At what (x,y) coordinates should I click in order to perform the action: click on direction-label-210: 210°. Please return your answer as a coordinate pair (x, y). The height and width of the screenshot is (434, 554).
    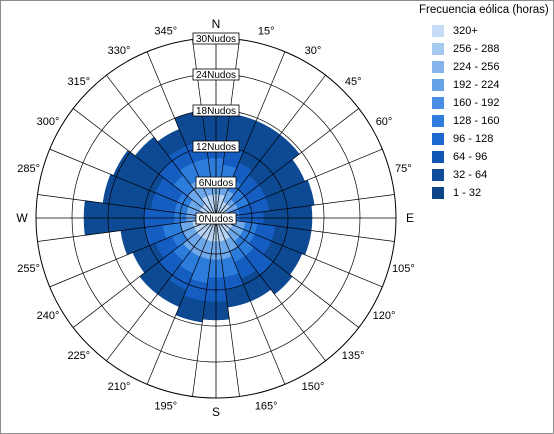
    Looking at the image, I should click on (119, 387).